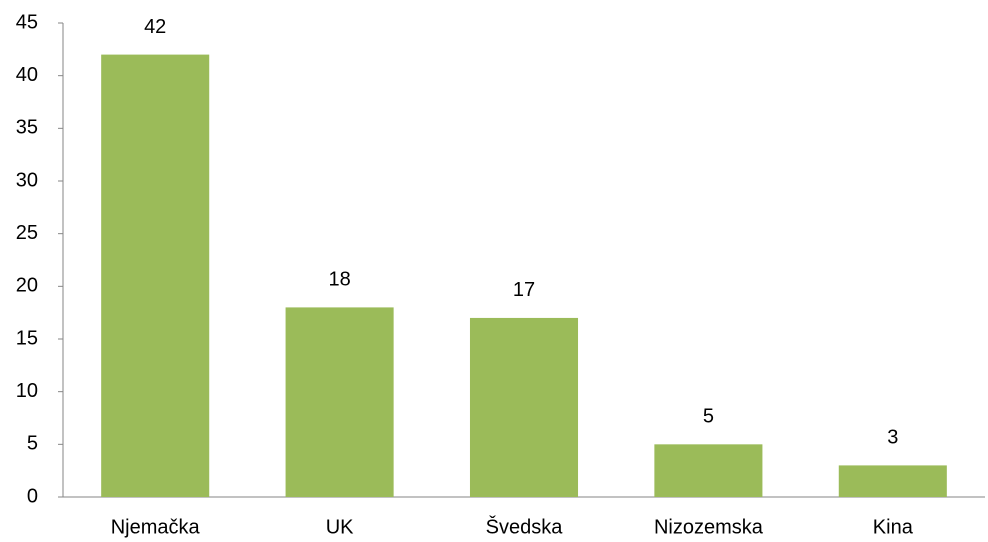 The image size is (988, 542). I want to click on y-tick-label: 45, so click(27, 22).